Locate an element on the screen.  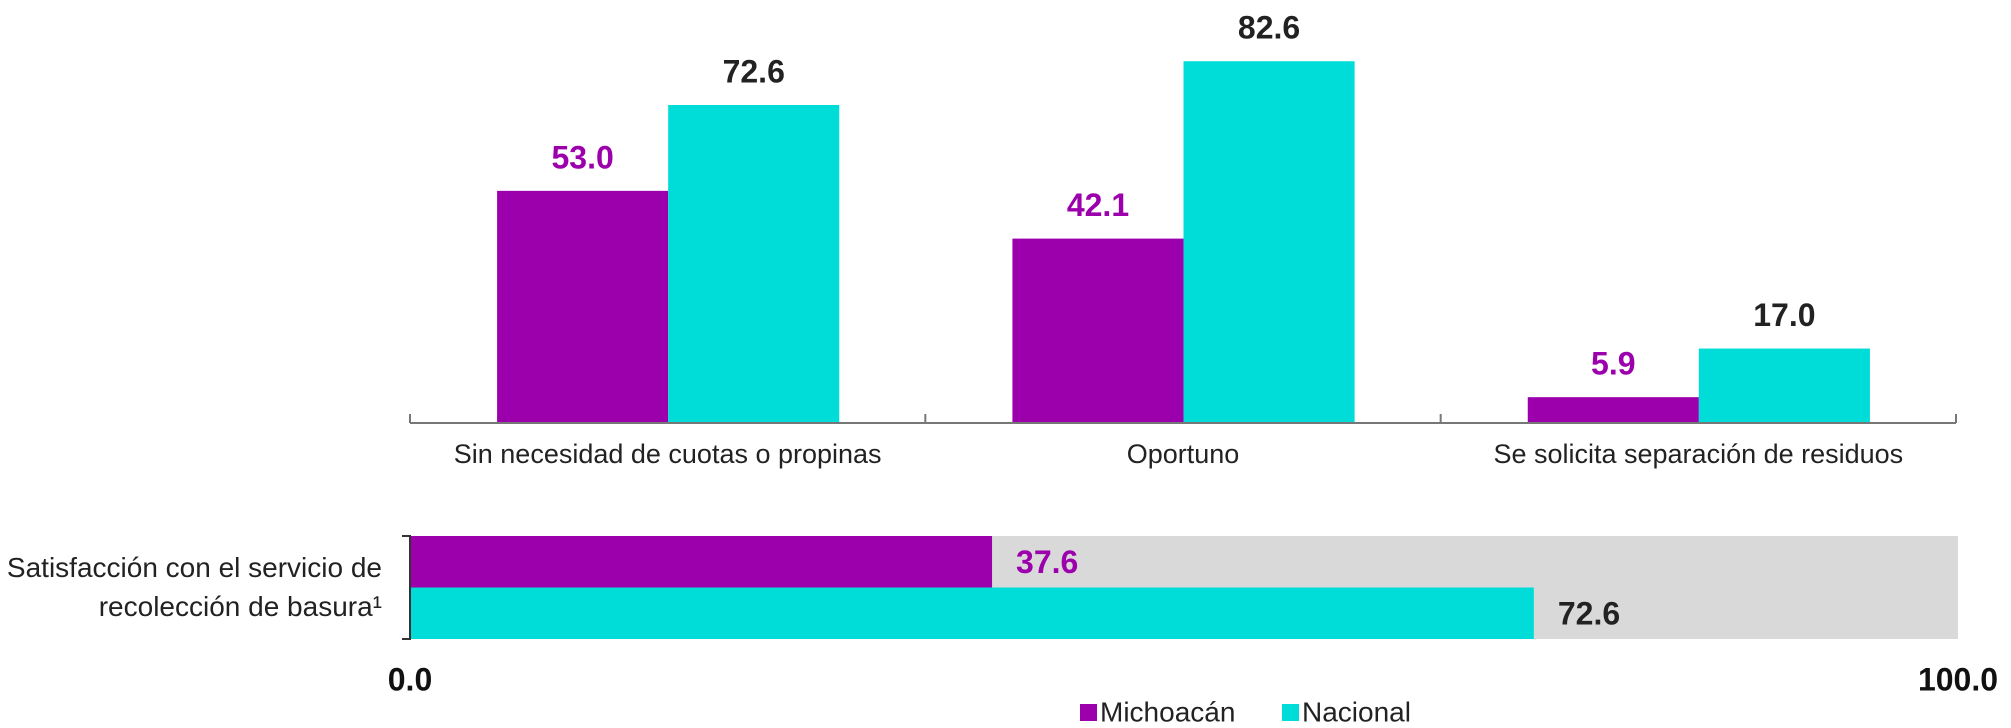
value-label: 37.6 is located at coordinates (1047, 562).